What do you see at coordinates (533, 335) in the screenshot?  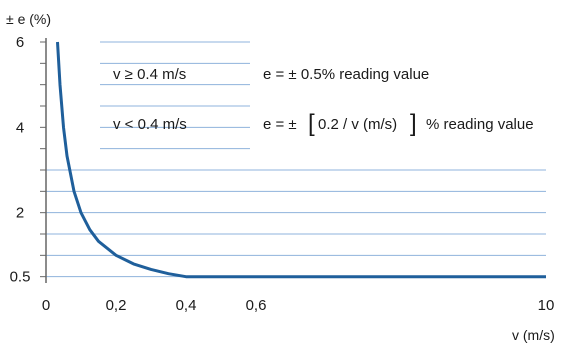 I see `x-axis-title: v (m/s)` at bounding box center [533, 335].